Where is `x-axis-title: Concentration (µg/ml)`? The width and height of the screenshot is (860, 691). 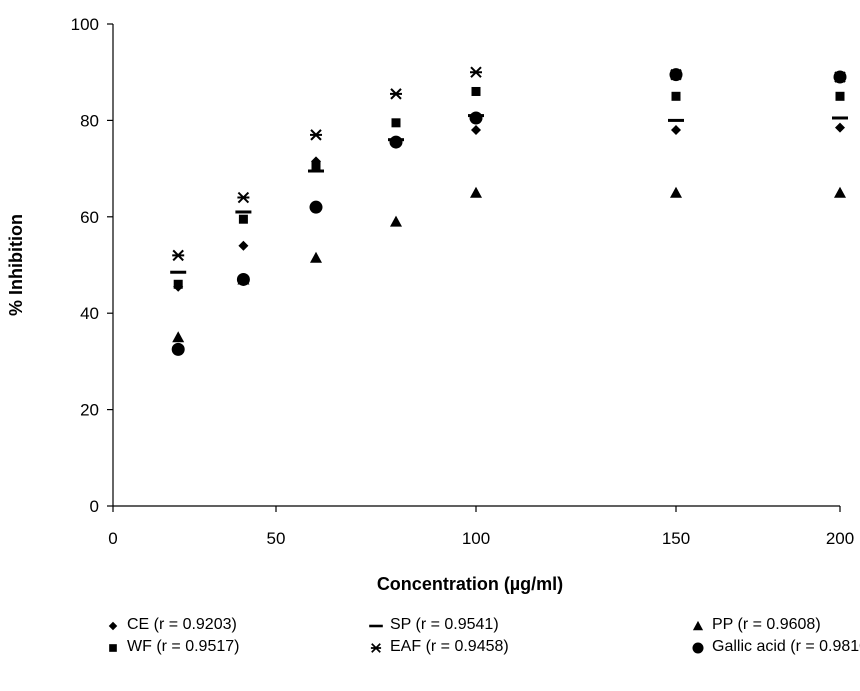 x-axis-title: Concentration (µg/ml) is located at coordinates (470, 584).